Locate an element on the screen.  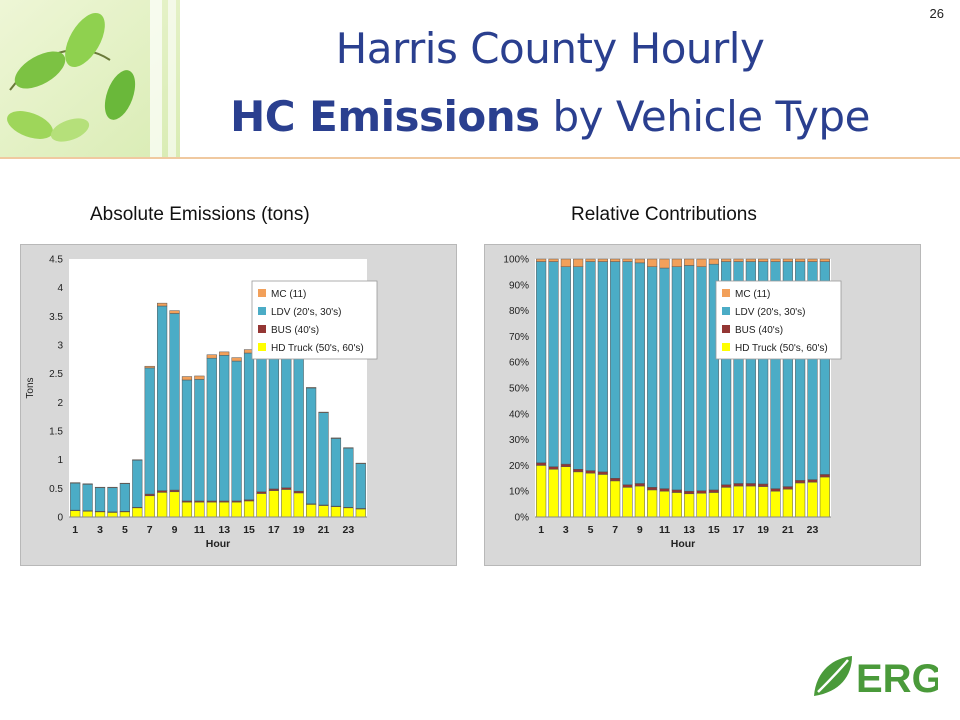
legend-label: HD Truck (50's, 60's) is located at coordinates (317, 348).